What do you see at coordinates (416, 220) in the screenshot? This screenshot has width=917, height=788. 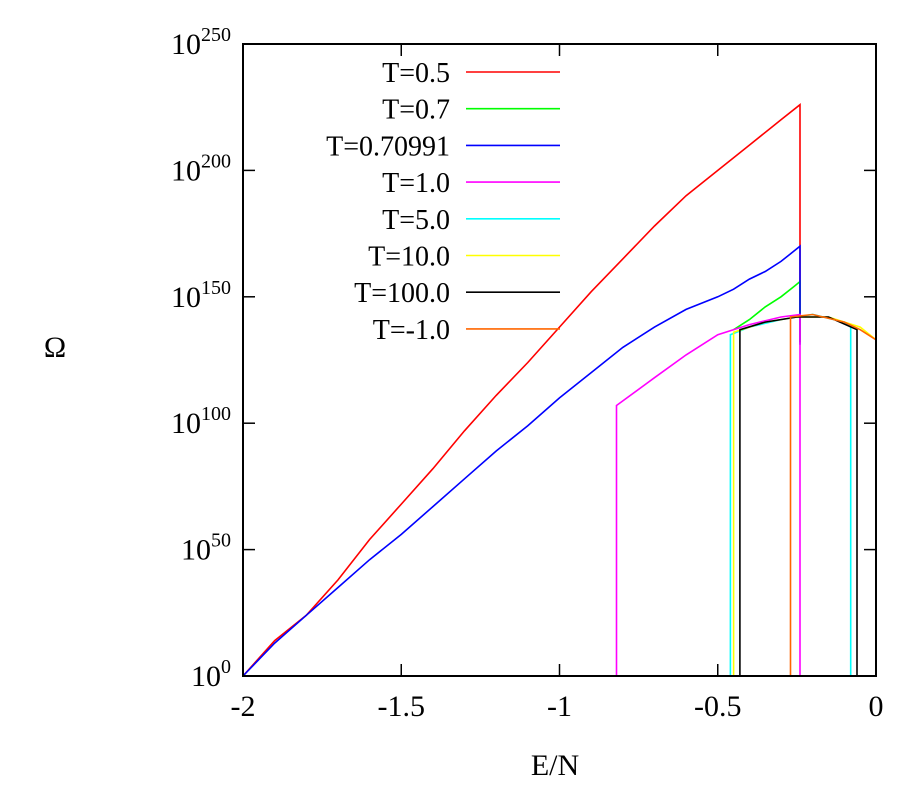 I see `legend-label-4: T=5.0` at bounding box center [416, 220].